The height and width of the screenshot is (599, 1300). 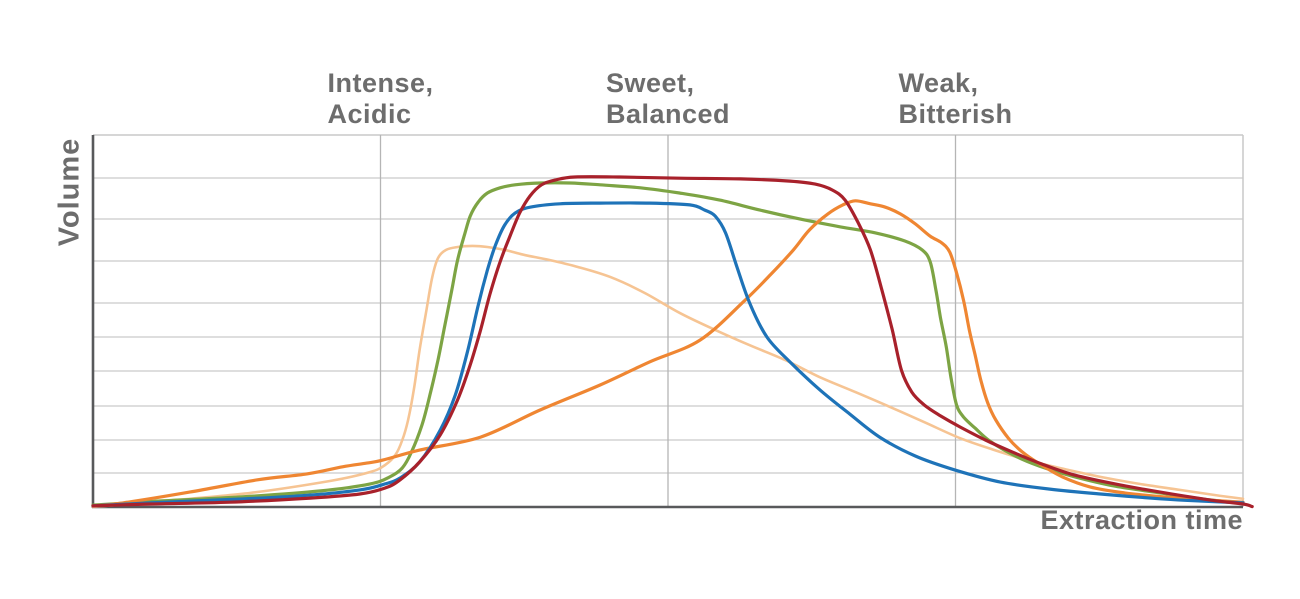 What do you see at coordinates (69, 192) in the screenshot?
I see `y-axis-label: Volume` at bounding box center [69, 192].